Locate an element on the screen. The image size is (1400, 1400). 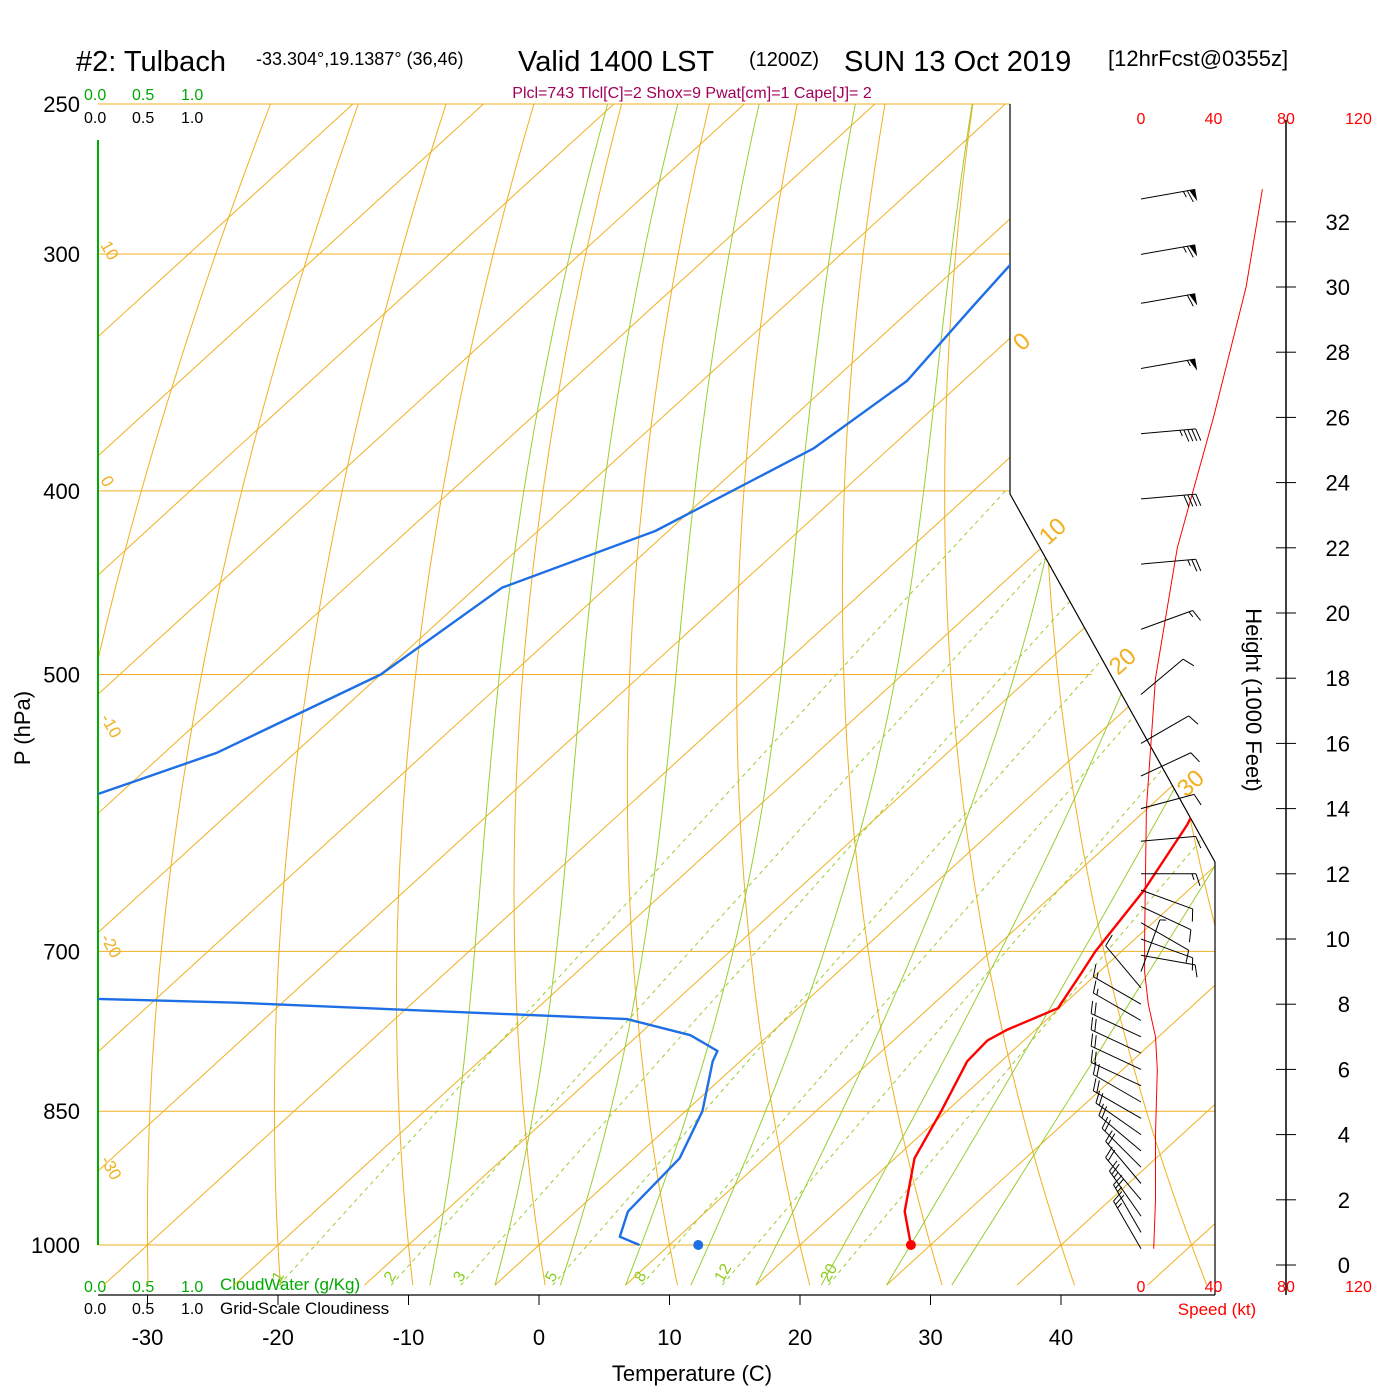
height-tick-label: 14 is located at coordinates (1338, 809).